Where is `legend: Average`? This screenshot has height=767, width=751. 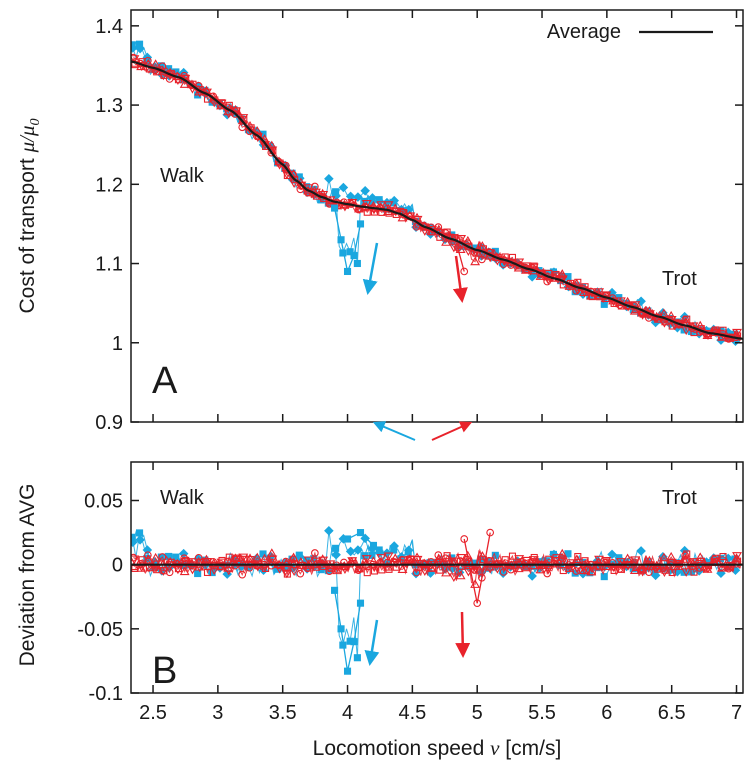 legend: Average is located at coordinates (630, 32).